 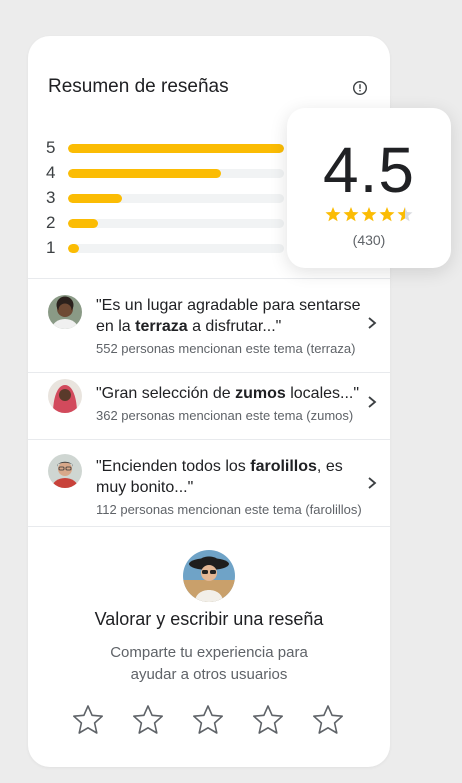 I want to click on quote-text-end: locales...", so click(x=322, y=393).